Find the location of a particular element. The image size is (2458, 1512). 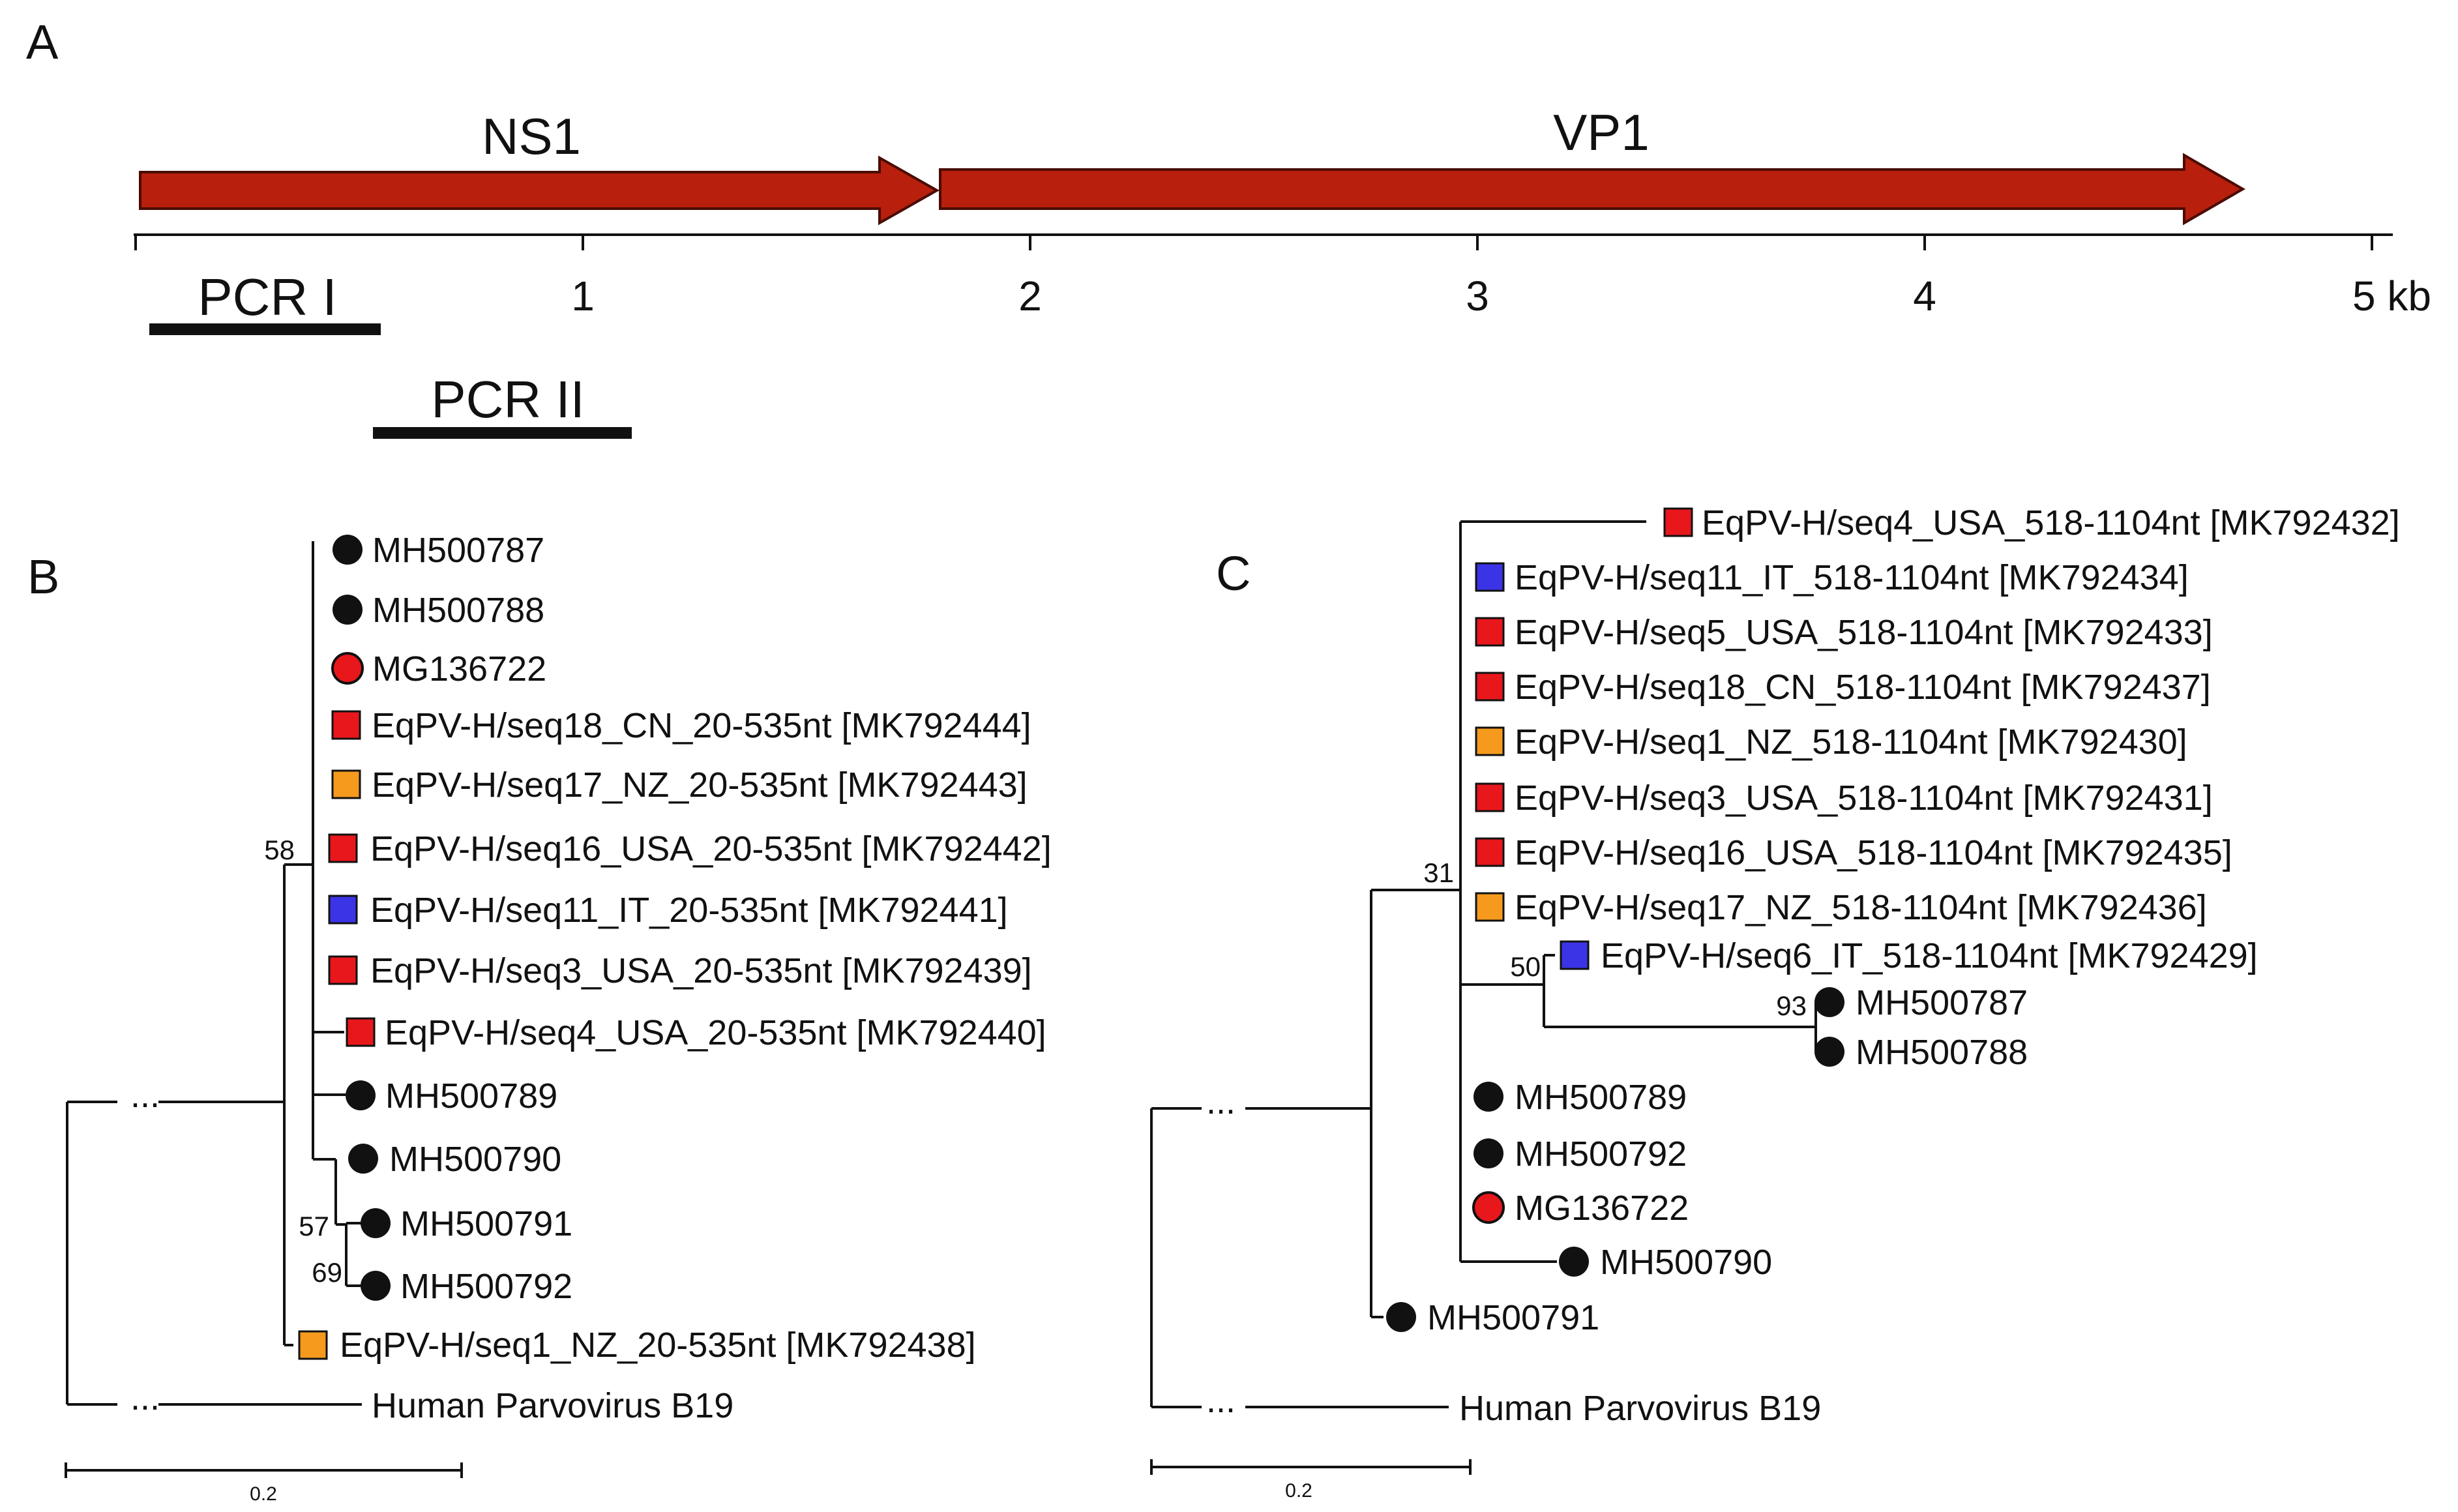

axis-tick-label-4: 4 is located at coordinates (1924, 296).